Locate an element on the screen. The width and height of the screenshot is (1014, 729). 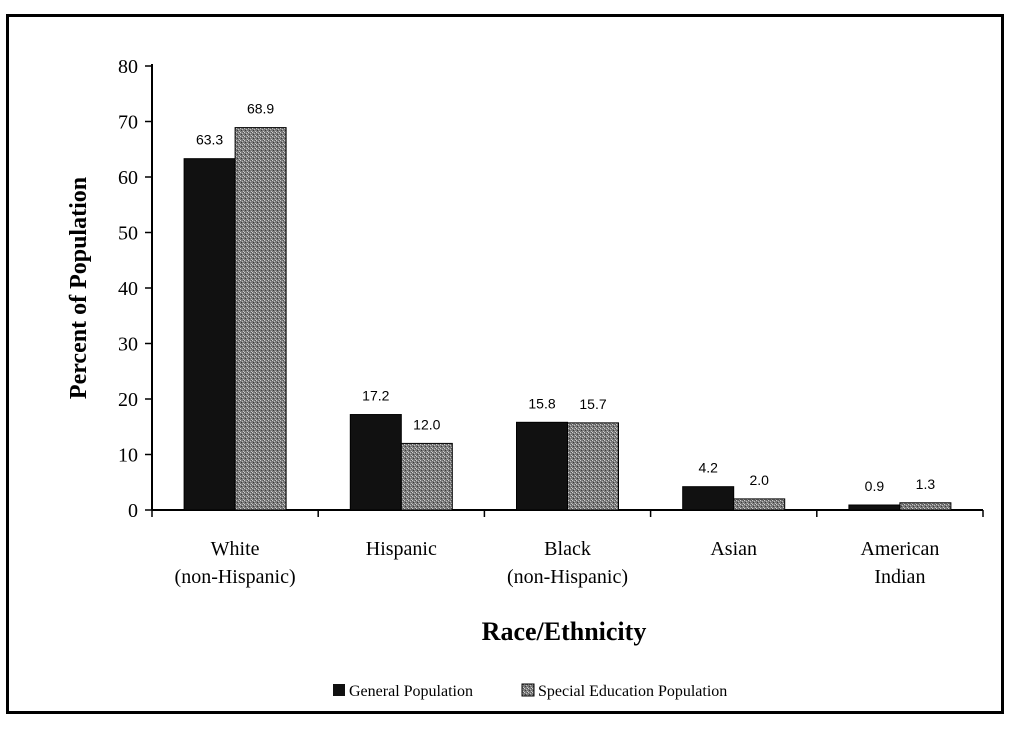
data-label: 15.7 is located at coordinates (592, 404).